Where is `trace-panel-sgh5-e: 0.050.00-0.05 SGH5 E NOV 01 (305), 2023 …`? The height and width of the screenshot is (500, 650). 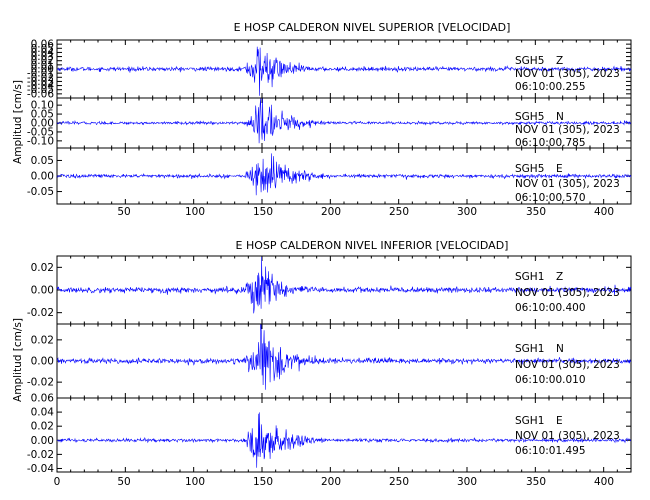
trace-panel-sgh5-e: 0.050.00-0.05 SGH5 E NOV 01 (305), 2023 … is located at coordinates (329, 176).